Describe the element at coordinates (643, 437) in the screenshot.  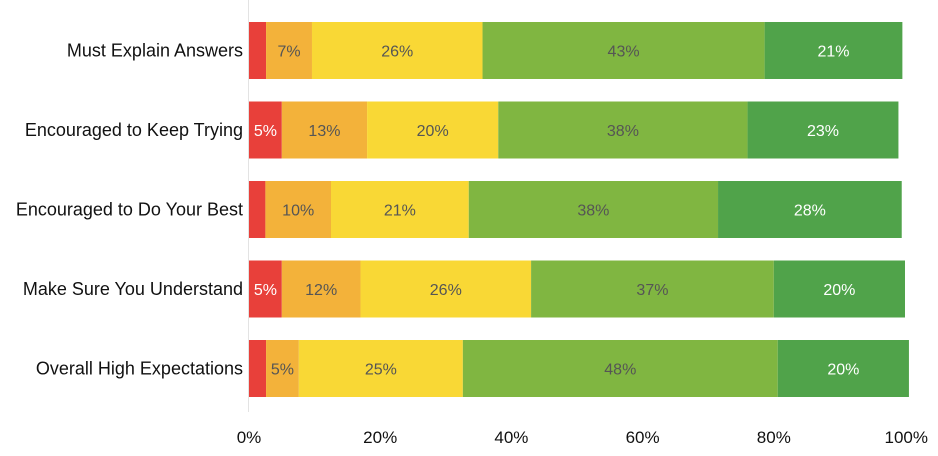
I see `x-tick-label: 60%` at that location.